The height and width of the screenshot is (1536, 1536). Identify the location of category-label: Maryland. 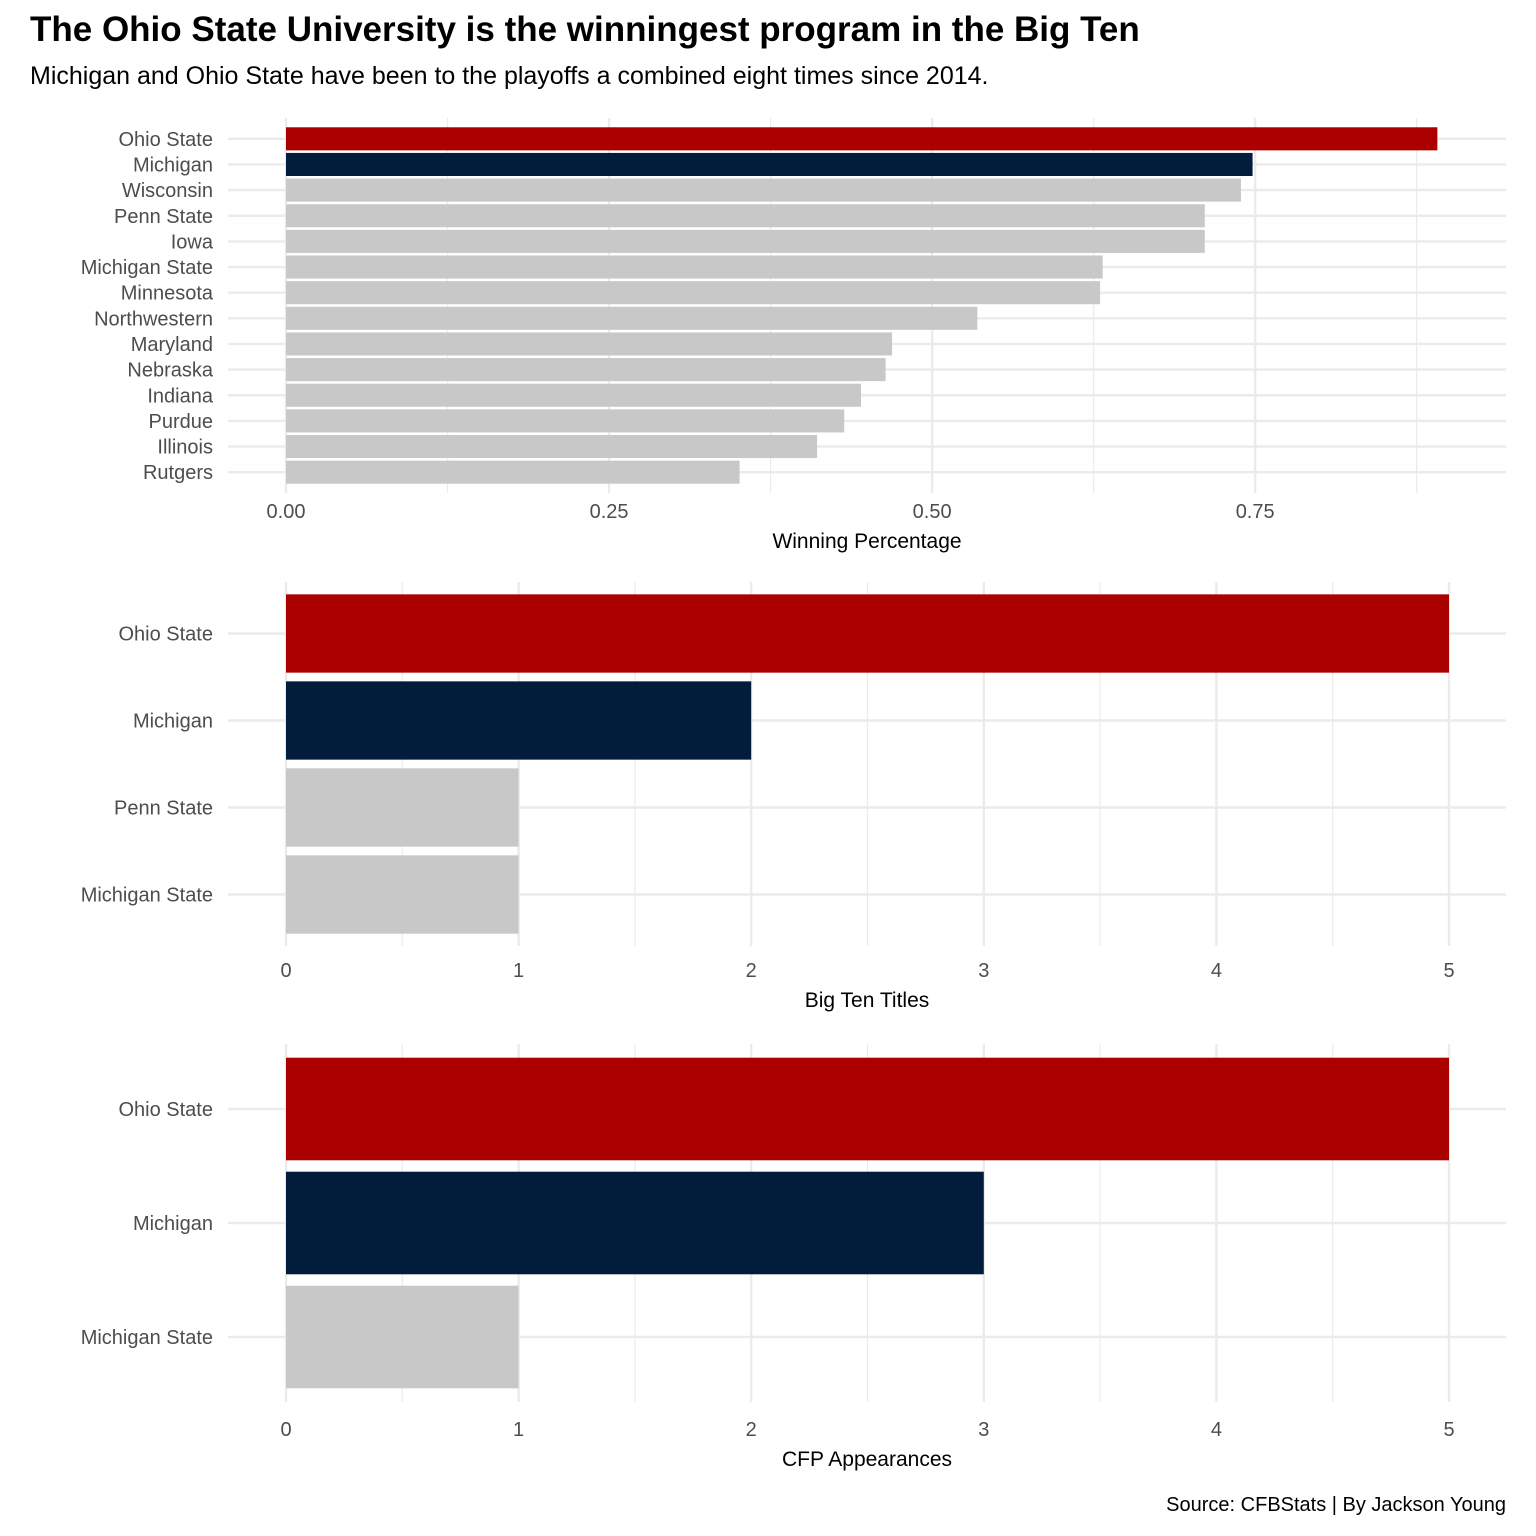
(172, 345).